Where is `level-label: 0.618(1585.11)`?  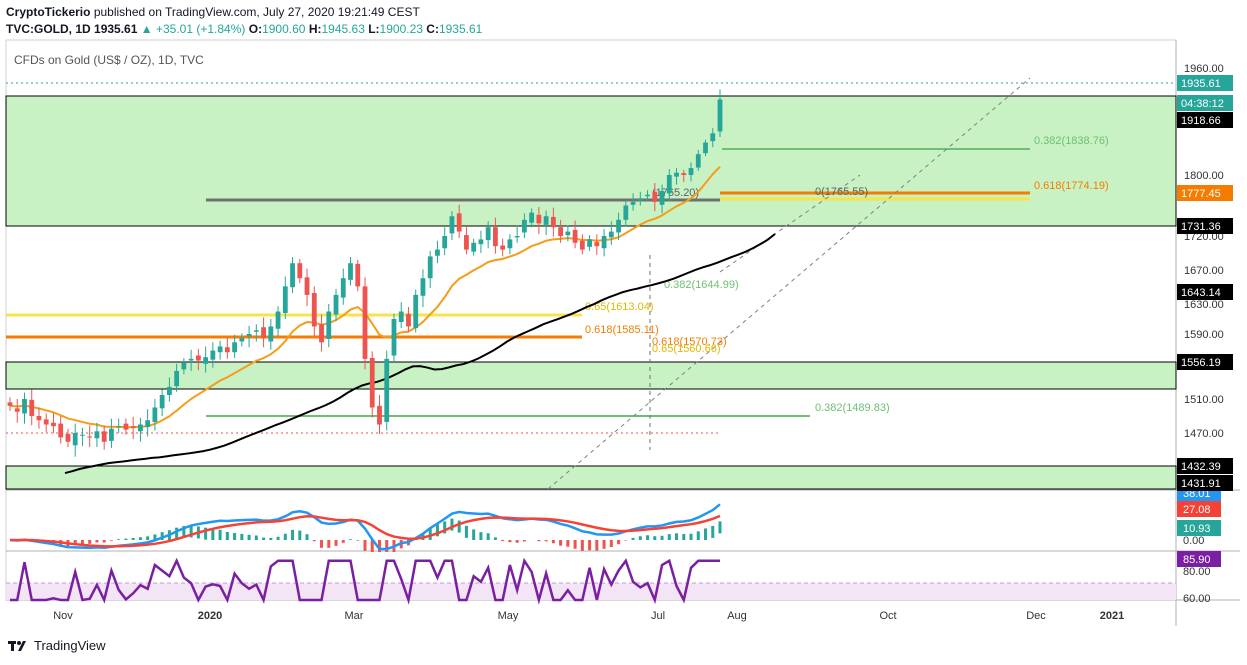
level-label: 0.618(1585.11) is located at coordinates (622, 330).